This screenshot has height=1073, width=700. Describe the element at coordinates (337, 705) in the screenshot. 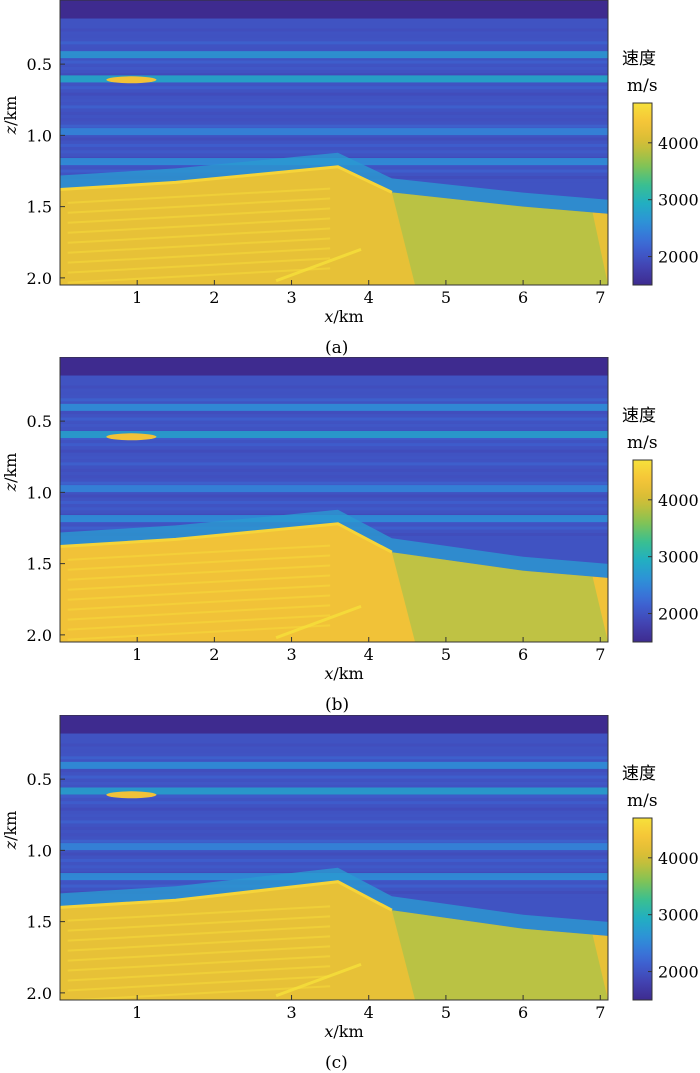

I see `panel-caption: (b)` at that location.